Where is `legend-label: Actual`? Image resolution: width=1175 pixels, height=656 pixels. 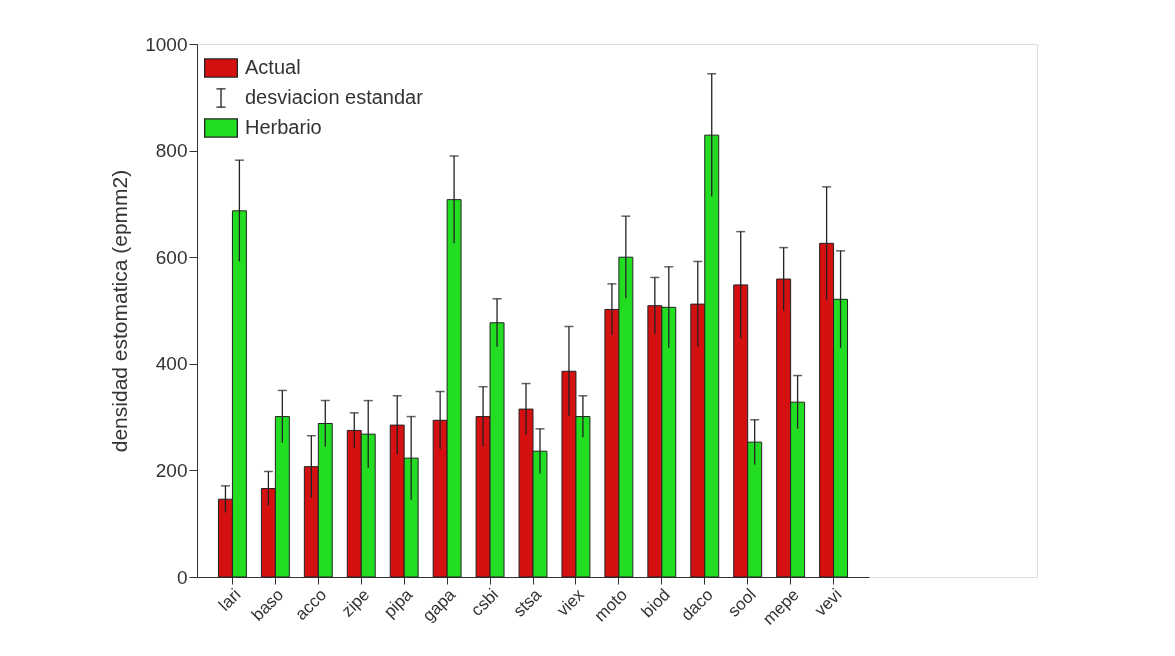 legend-label: Actual is located at coordinates (273, 67).